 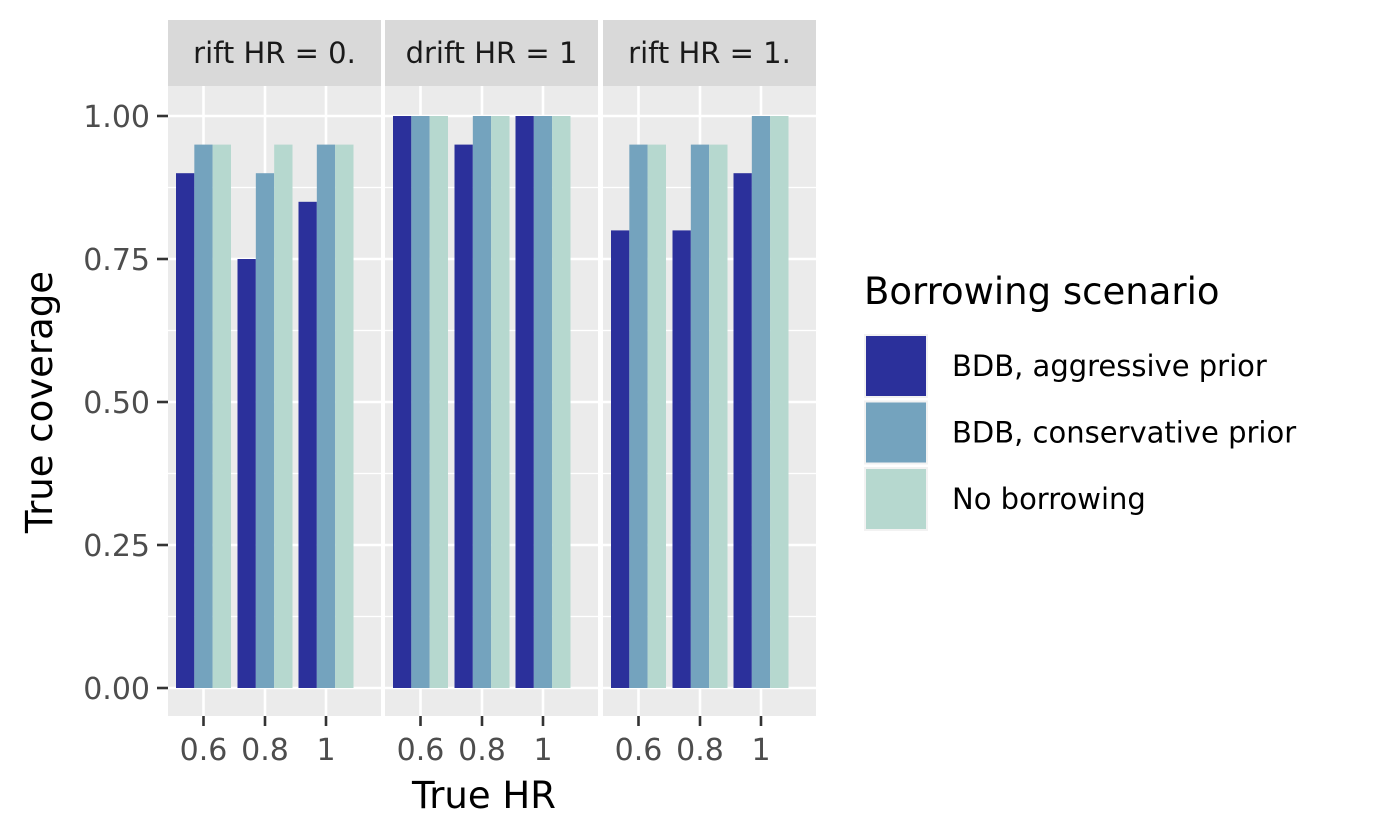 What do you see at coordinates (116, 117) in the screenshot?
I see `y-tick-label: 1.00` at bounding box center [116, 117].